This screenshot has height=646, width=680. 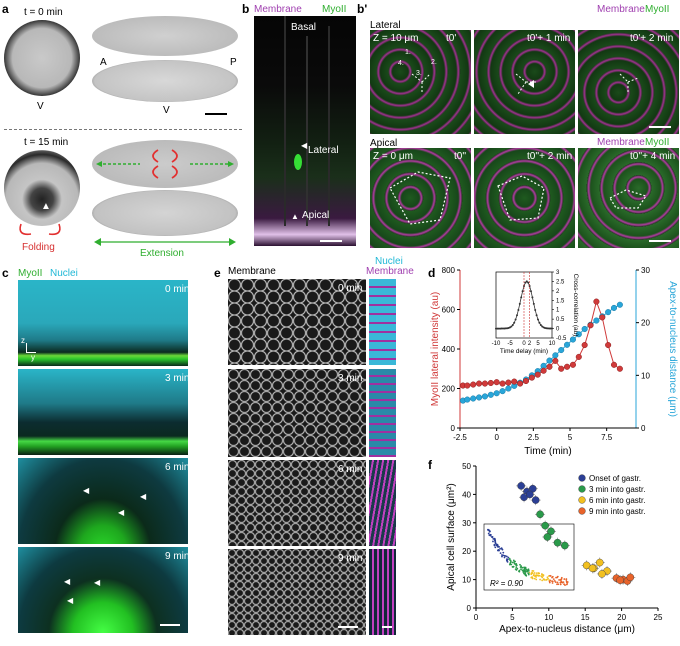 What do you see at coordinates (331, 241) in the screenshot?
I see `scale-bar-b` at bounding box center [331, 241].